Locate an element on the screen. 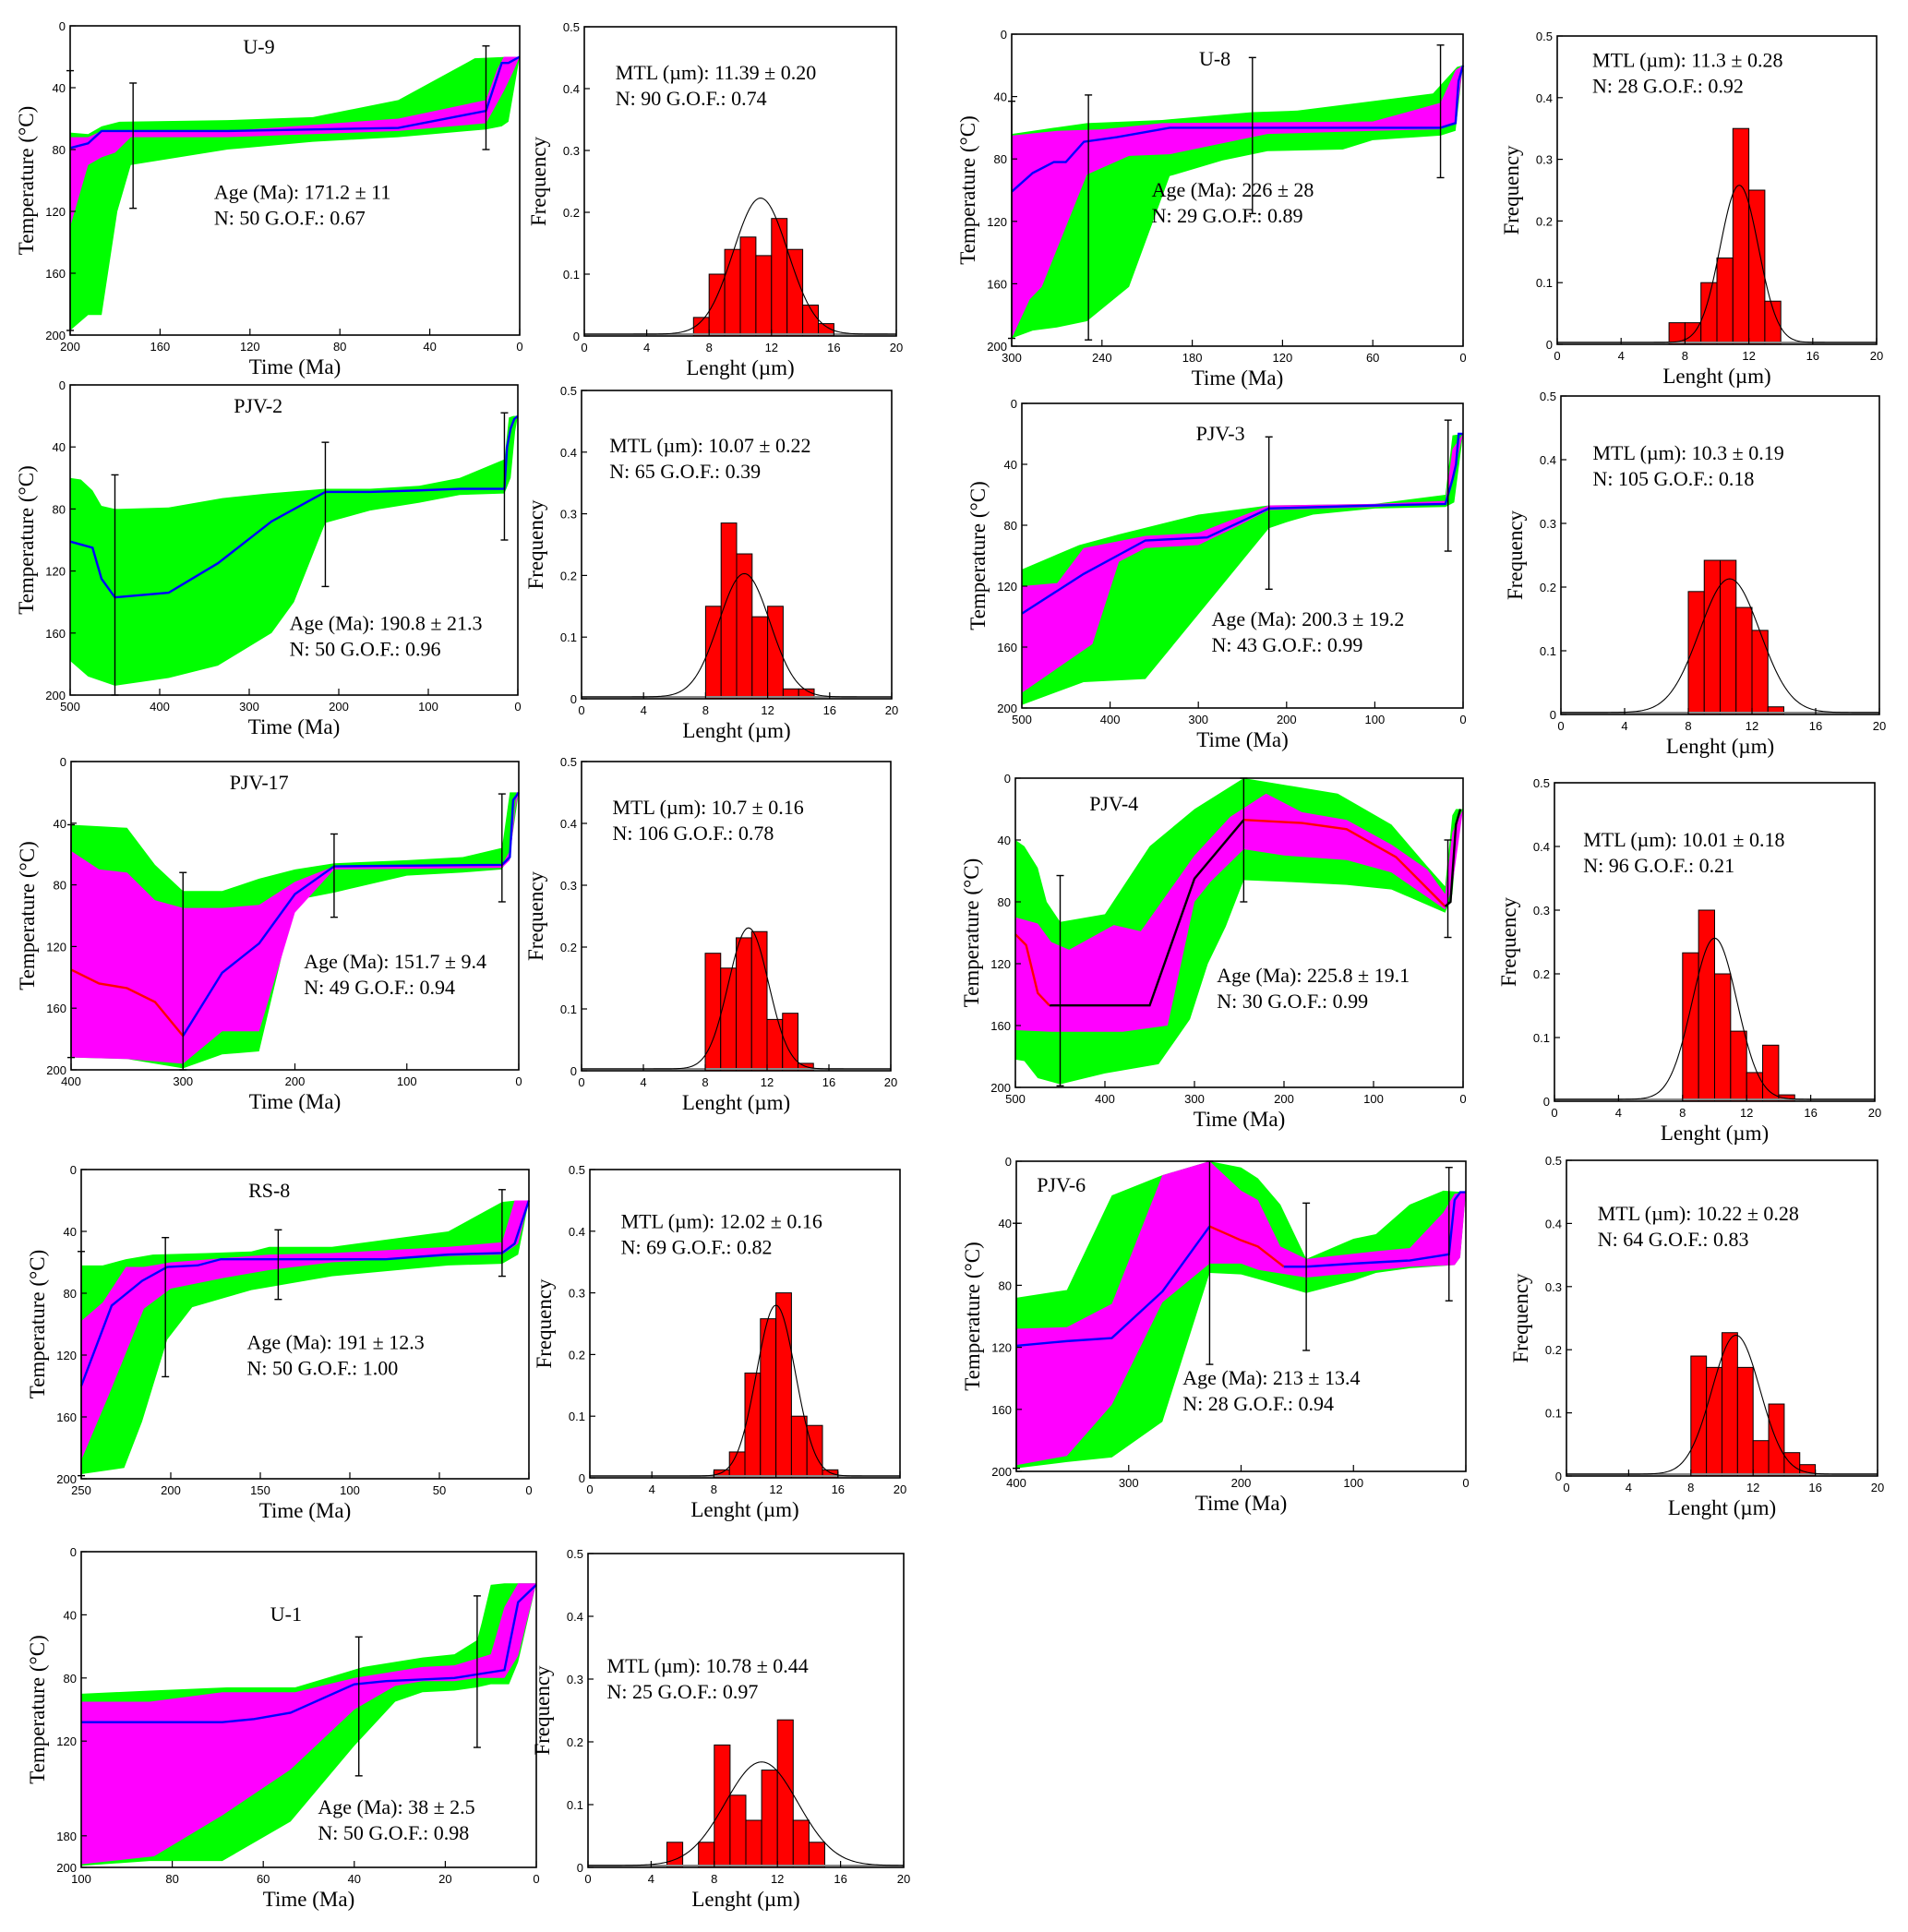 This screenshot has width=1908, height=1932. sample-title: U-8 is located at coordinates (1214, 58).